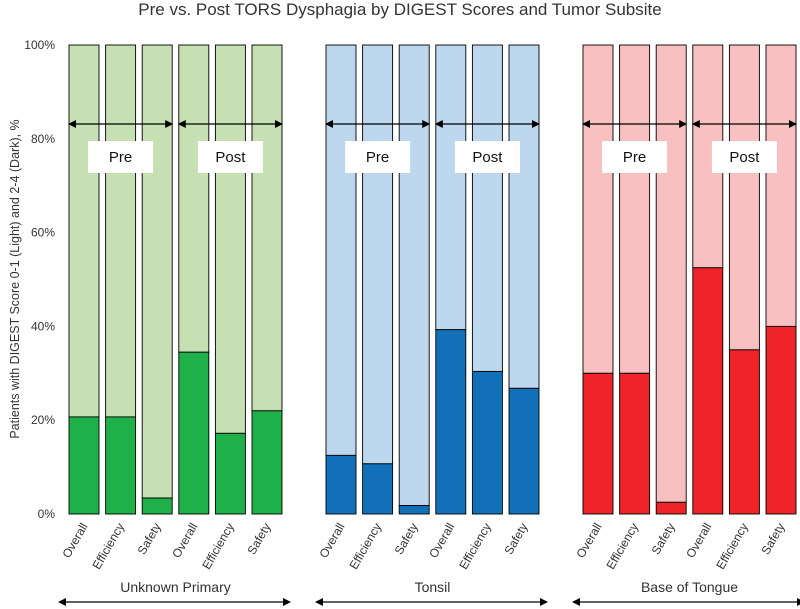 The height and width of the screenshot is (609, 800). What do you see at coordinates (43, 139) in the screenshot?
I see `y-tick-label: 80%` at bounding box center [43, 139].